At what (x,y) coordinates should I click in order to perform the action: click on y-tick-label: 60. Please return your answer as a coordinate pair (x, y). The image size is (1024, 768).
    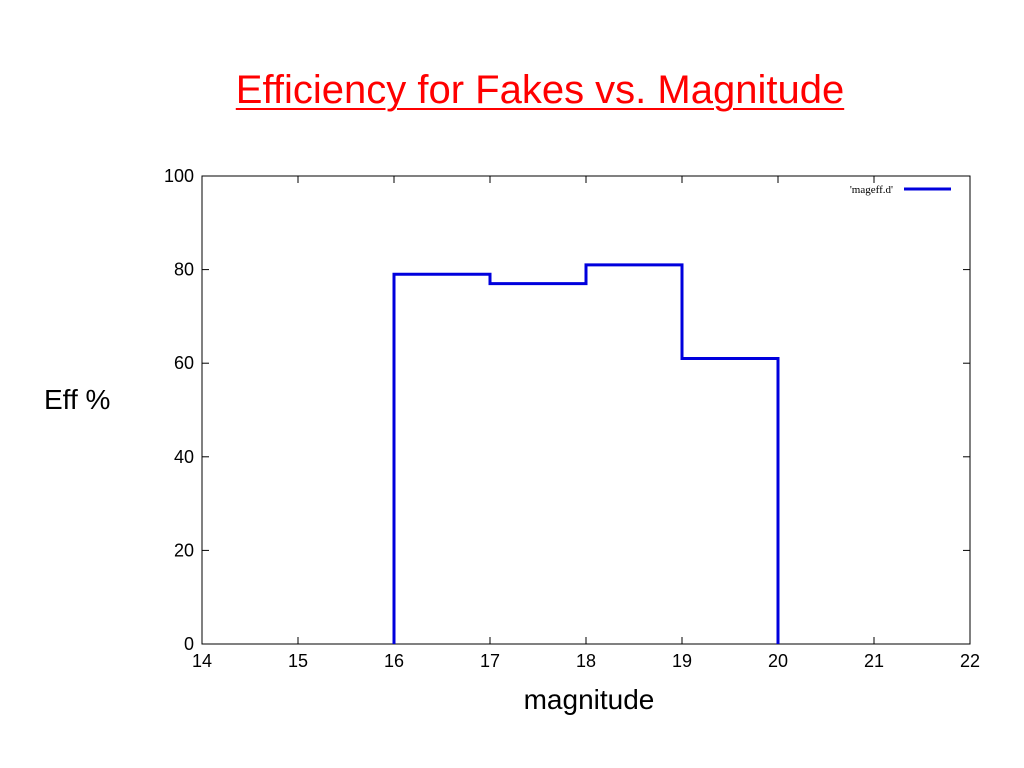
    Looking at the image, I should click on (184, 363).